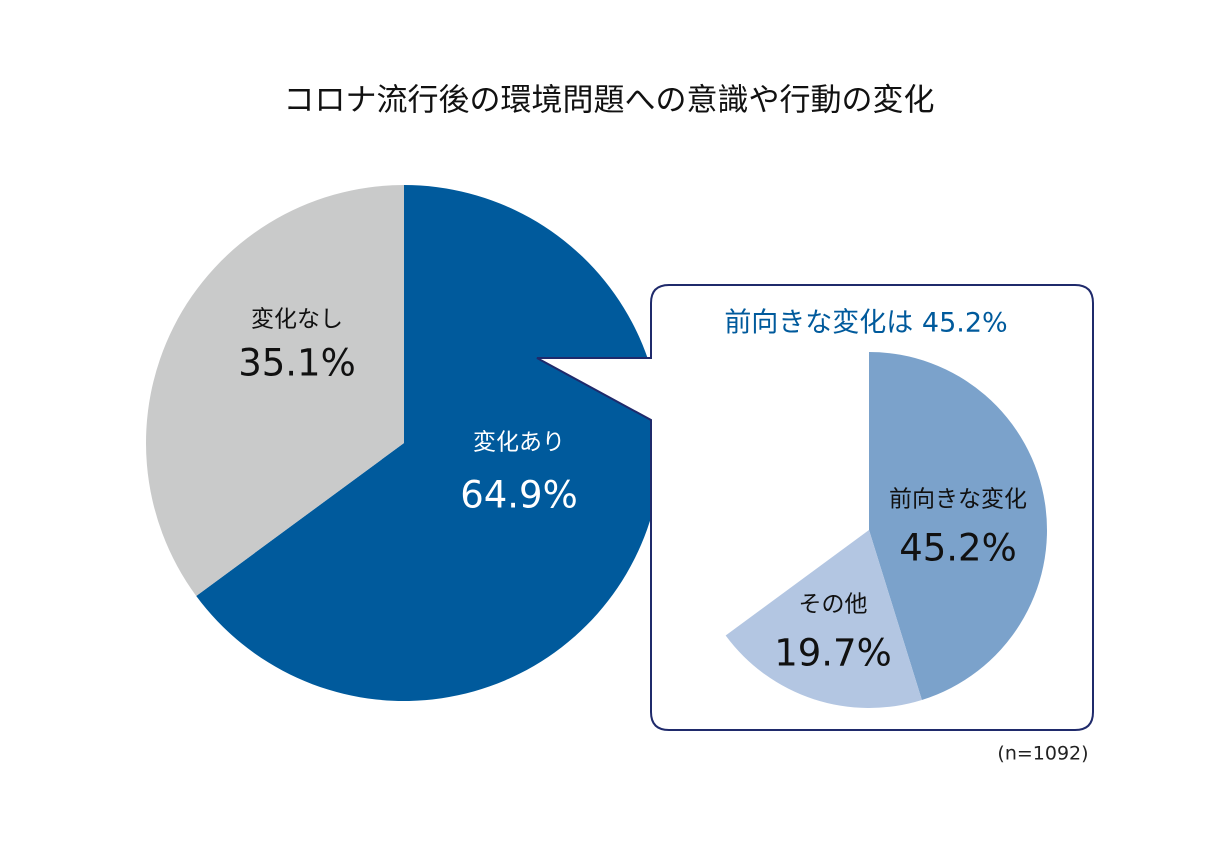 Image resolution: width=1217 pixels, height=863 pixels. What do you see at coordinates (297, 363) in the screenshot?
I see `value-label: 35.1%` at bounding box center [297, 363].